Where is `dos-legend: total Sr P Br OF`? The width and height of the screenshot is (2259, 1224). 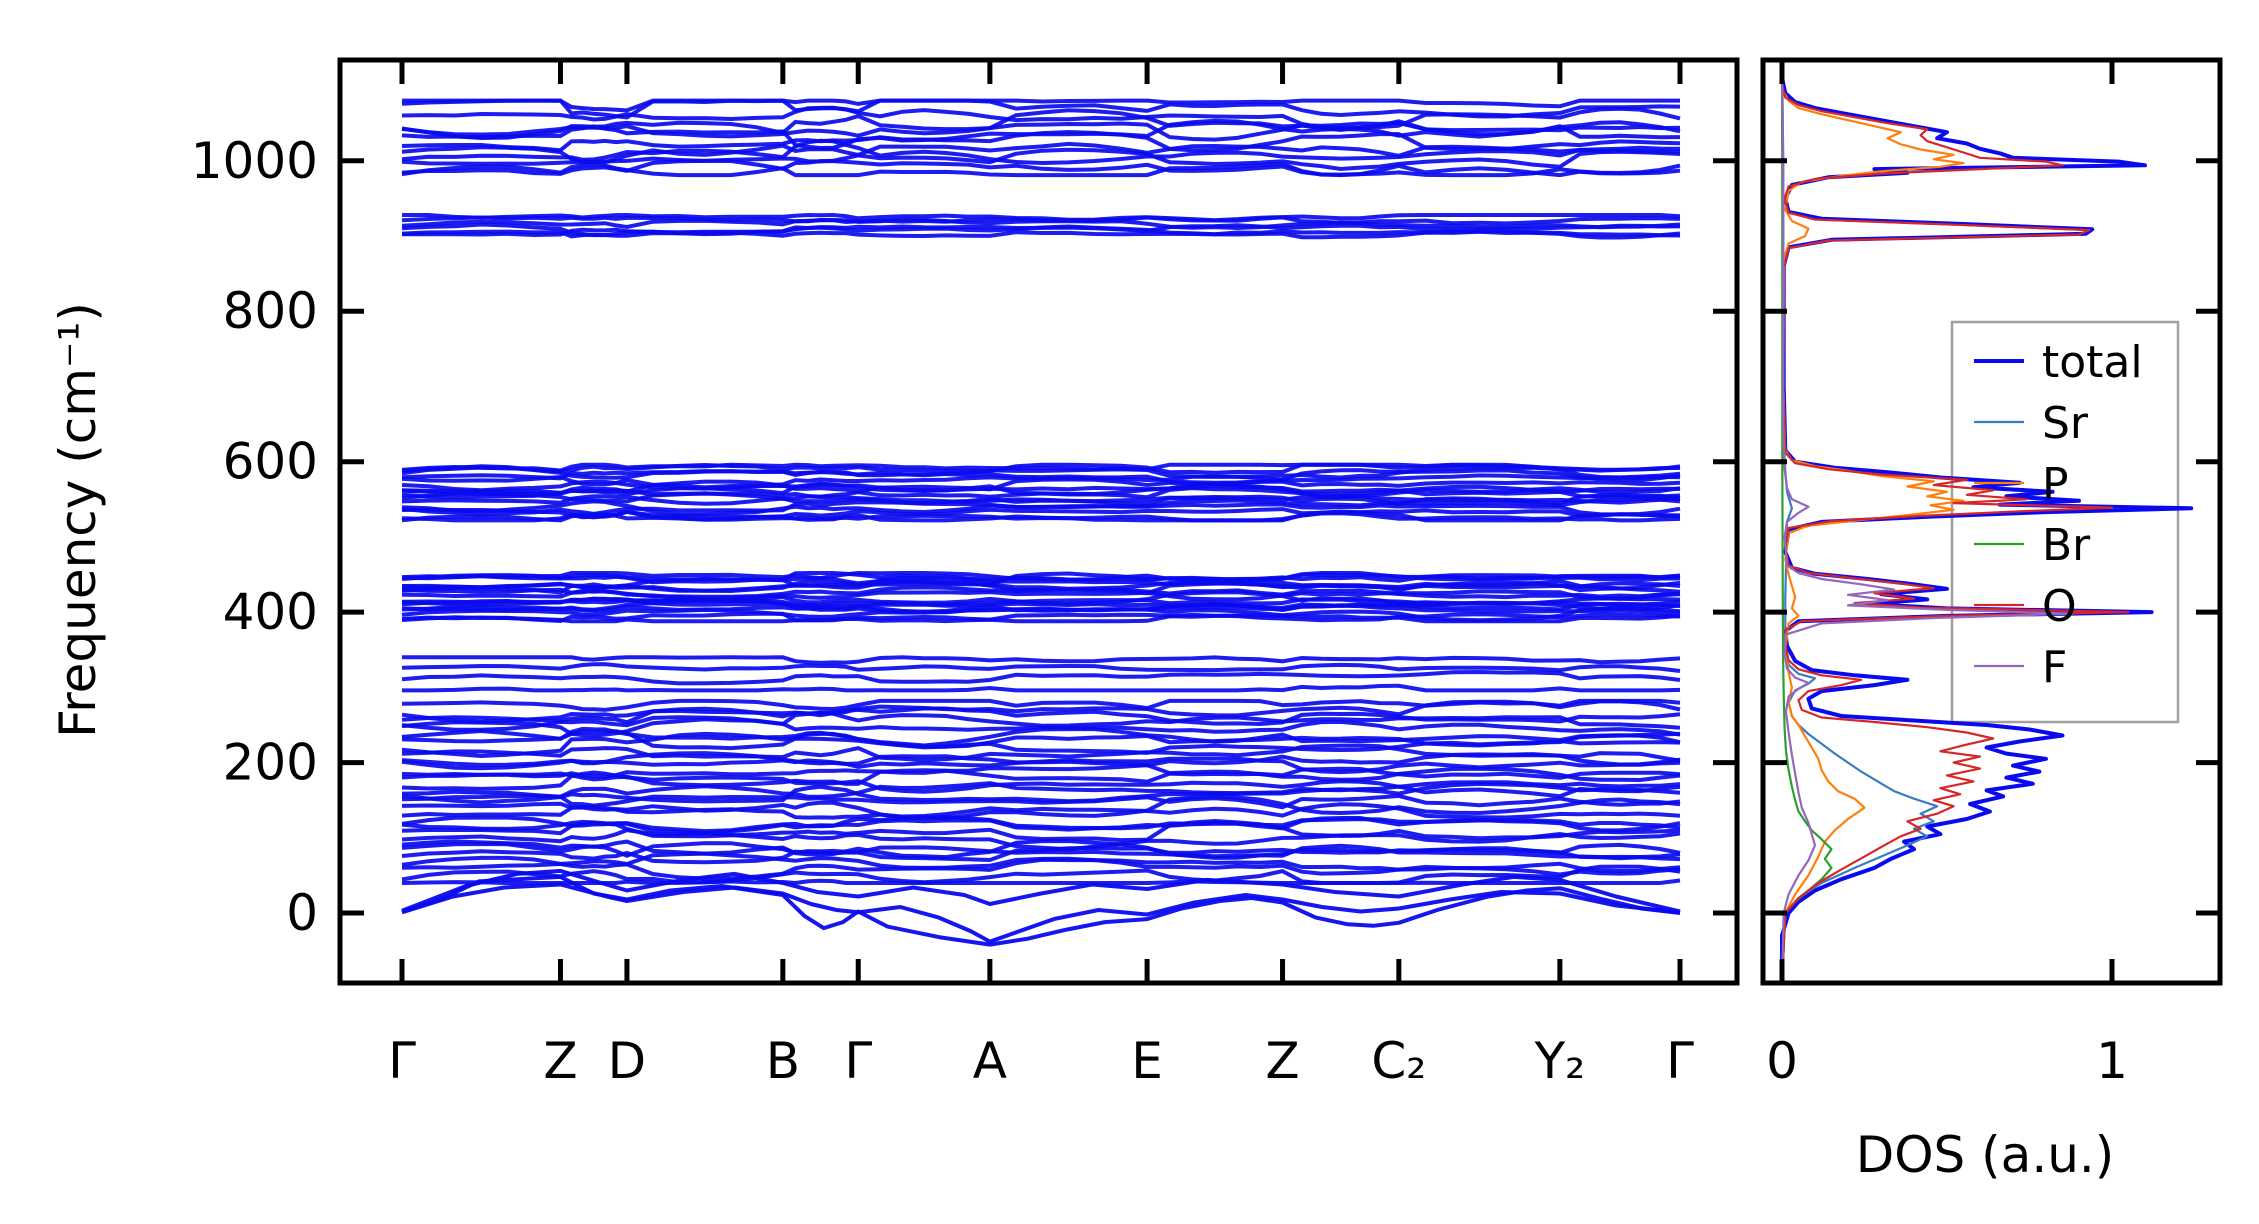 dos-legend: total Sr P Br OF is located at coordinates (2058, 515).